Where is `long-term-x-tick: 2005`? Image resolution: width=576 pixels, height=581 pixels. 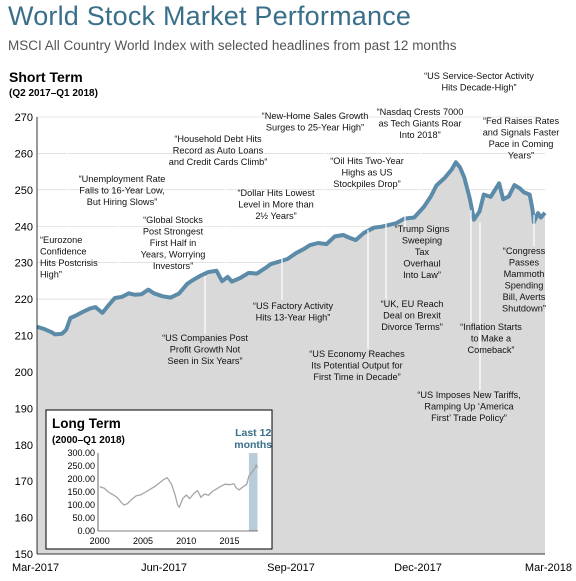 long-term-x-tick: 2005 is located at coordinates (143, 541).